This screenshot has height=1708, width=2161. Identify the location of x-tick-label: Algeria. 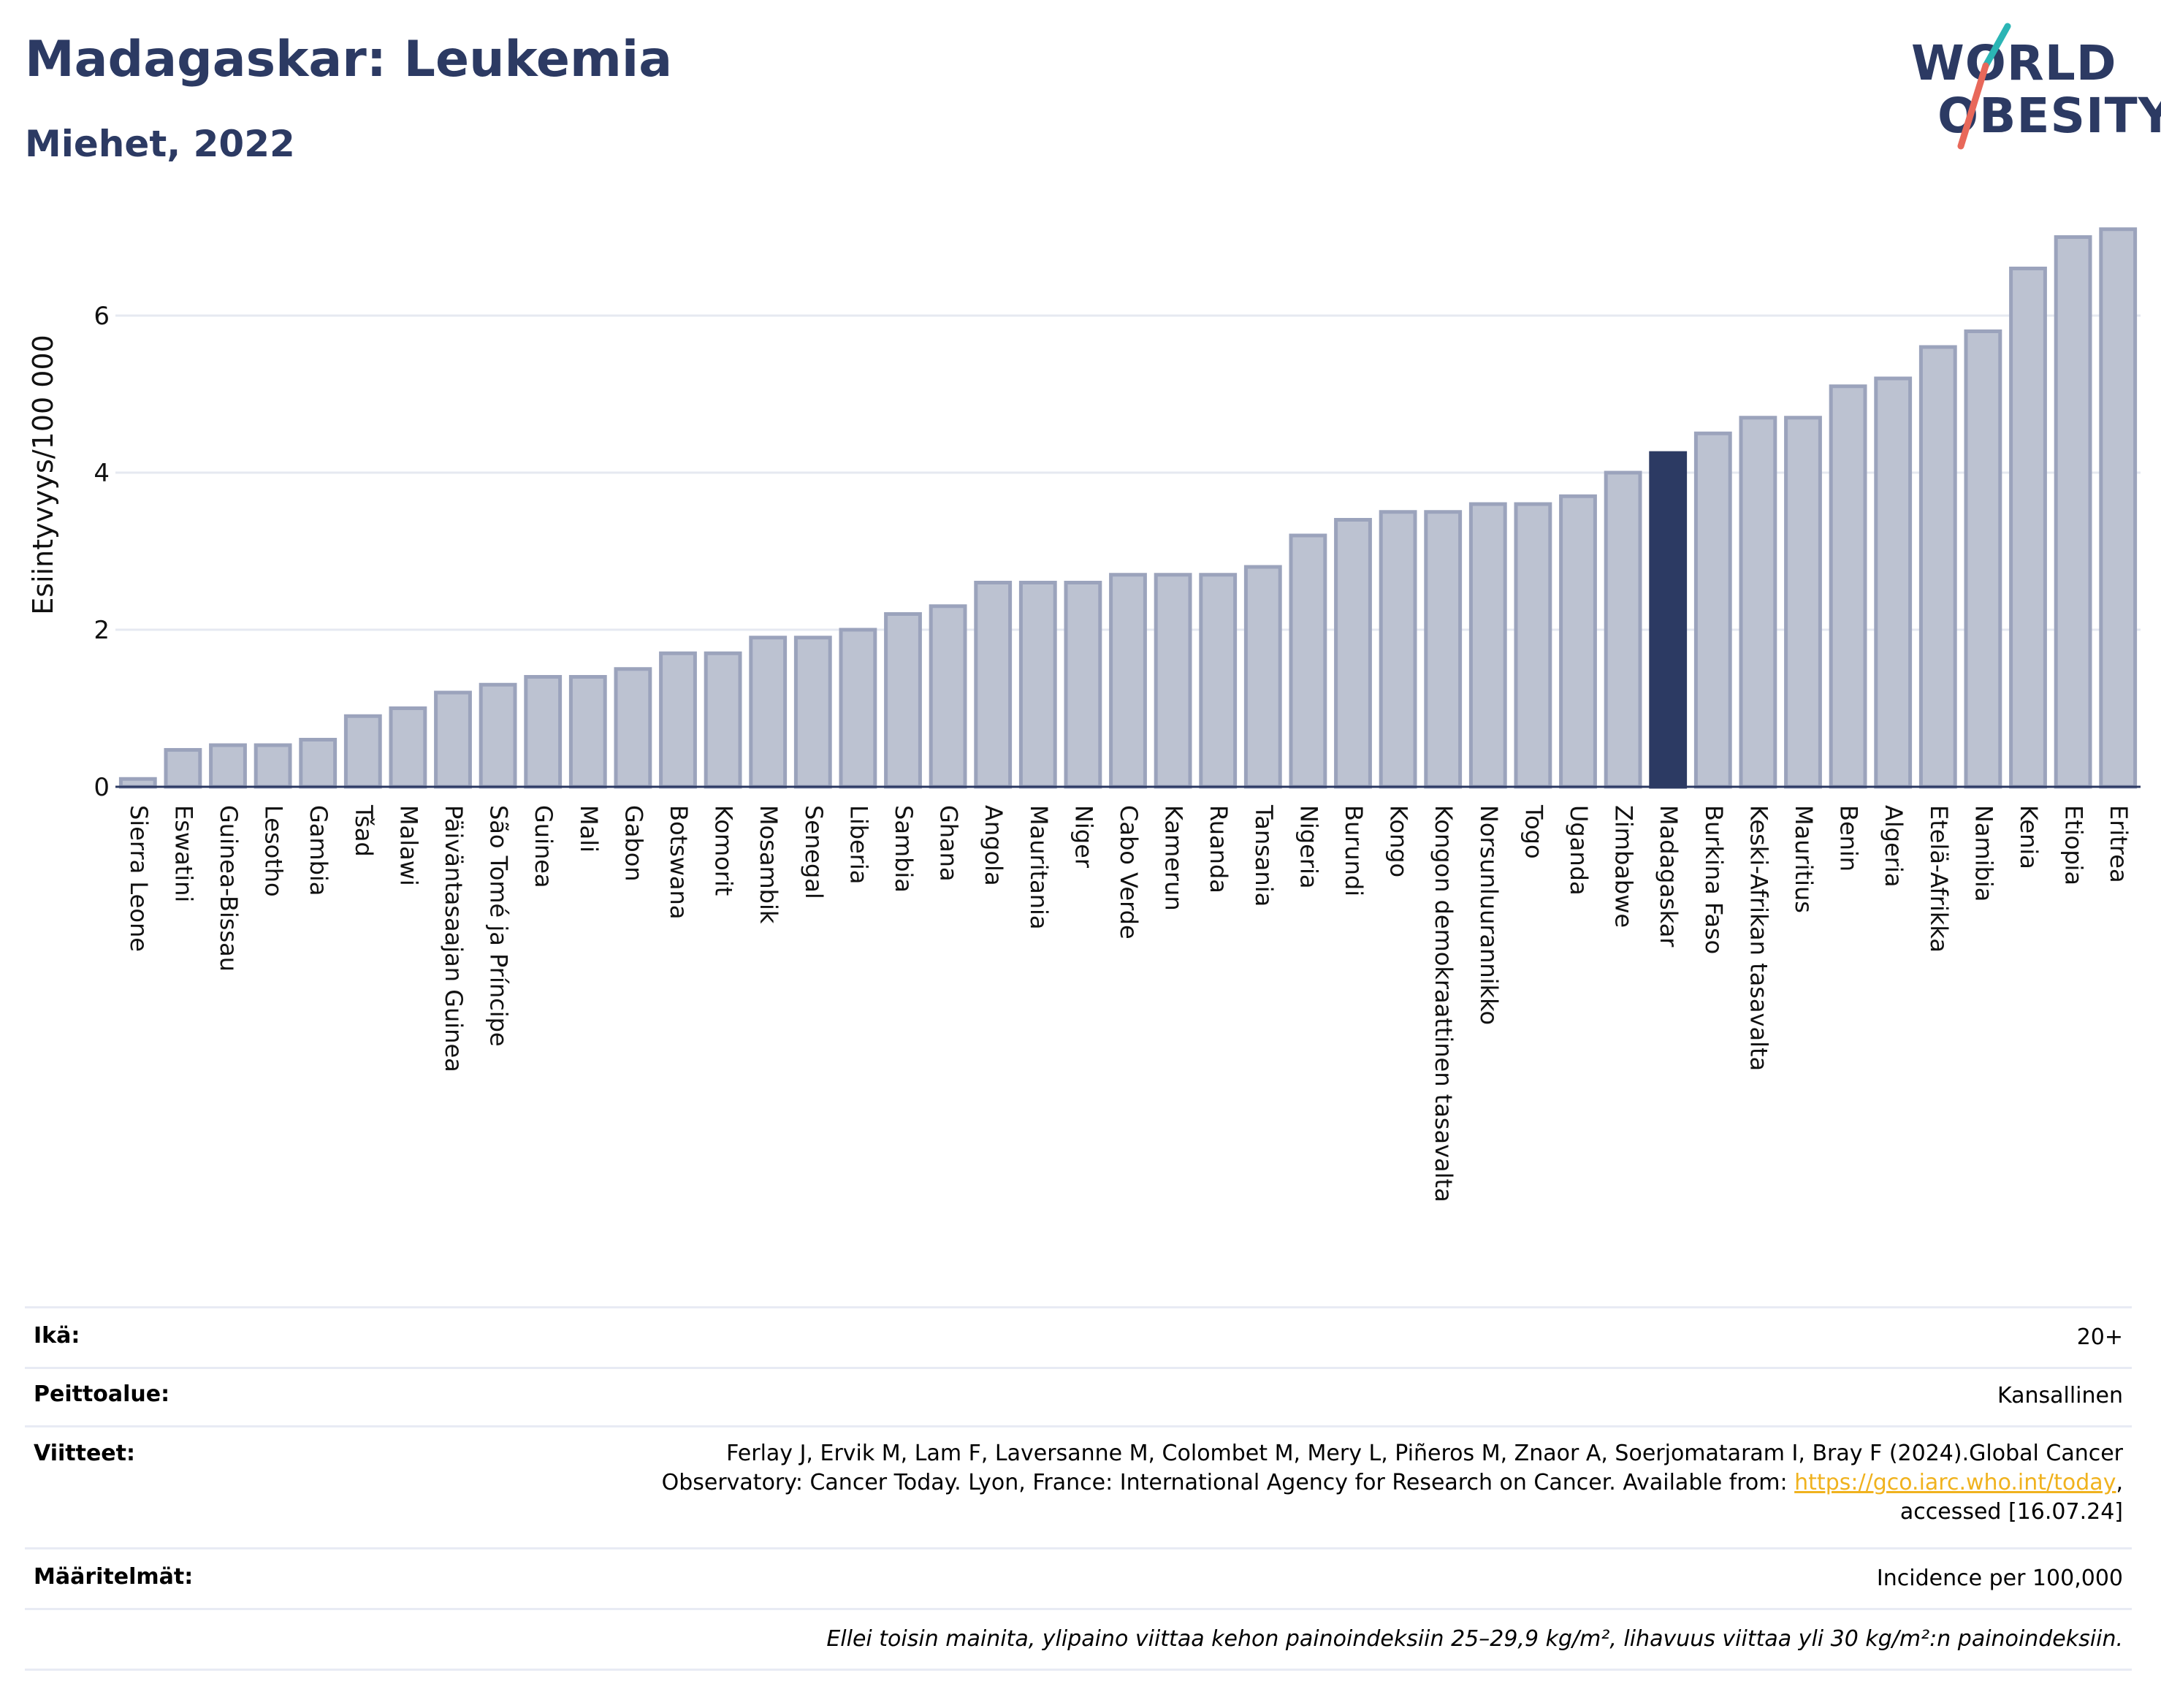
(1893, 846).